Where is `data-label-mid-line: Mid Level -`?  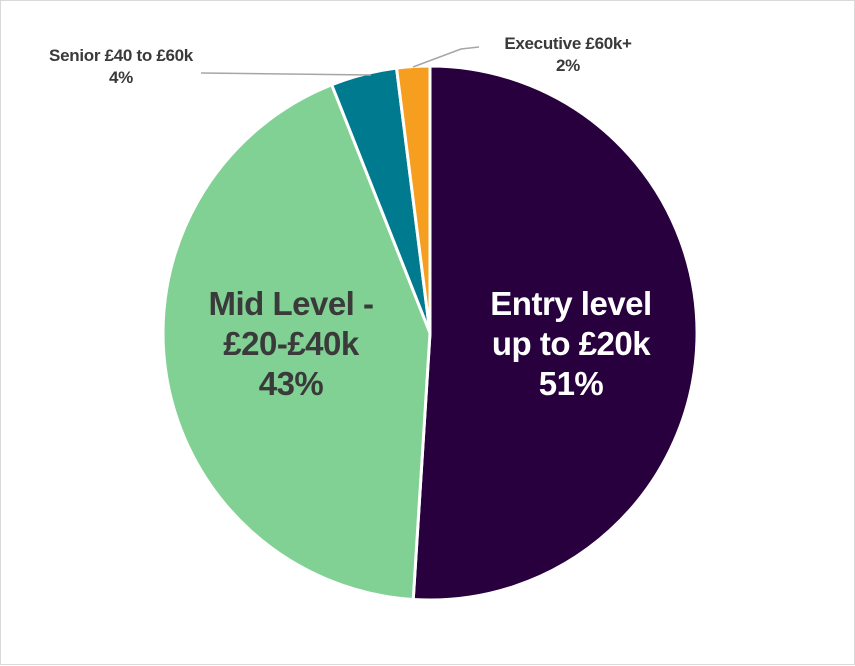 data-label-mid-line: Mid Level - is located at coordinates (290, 303).